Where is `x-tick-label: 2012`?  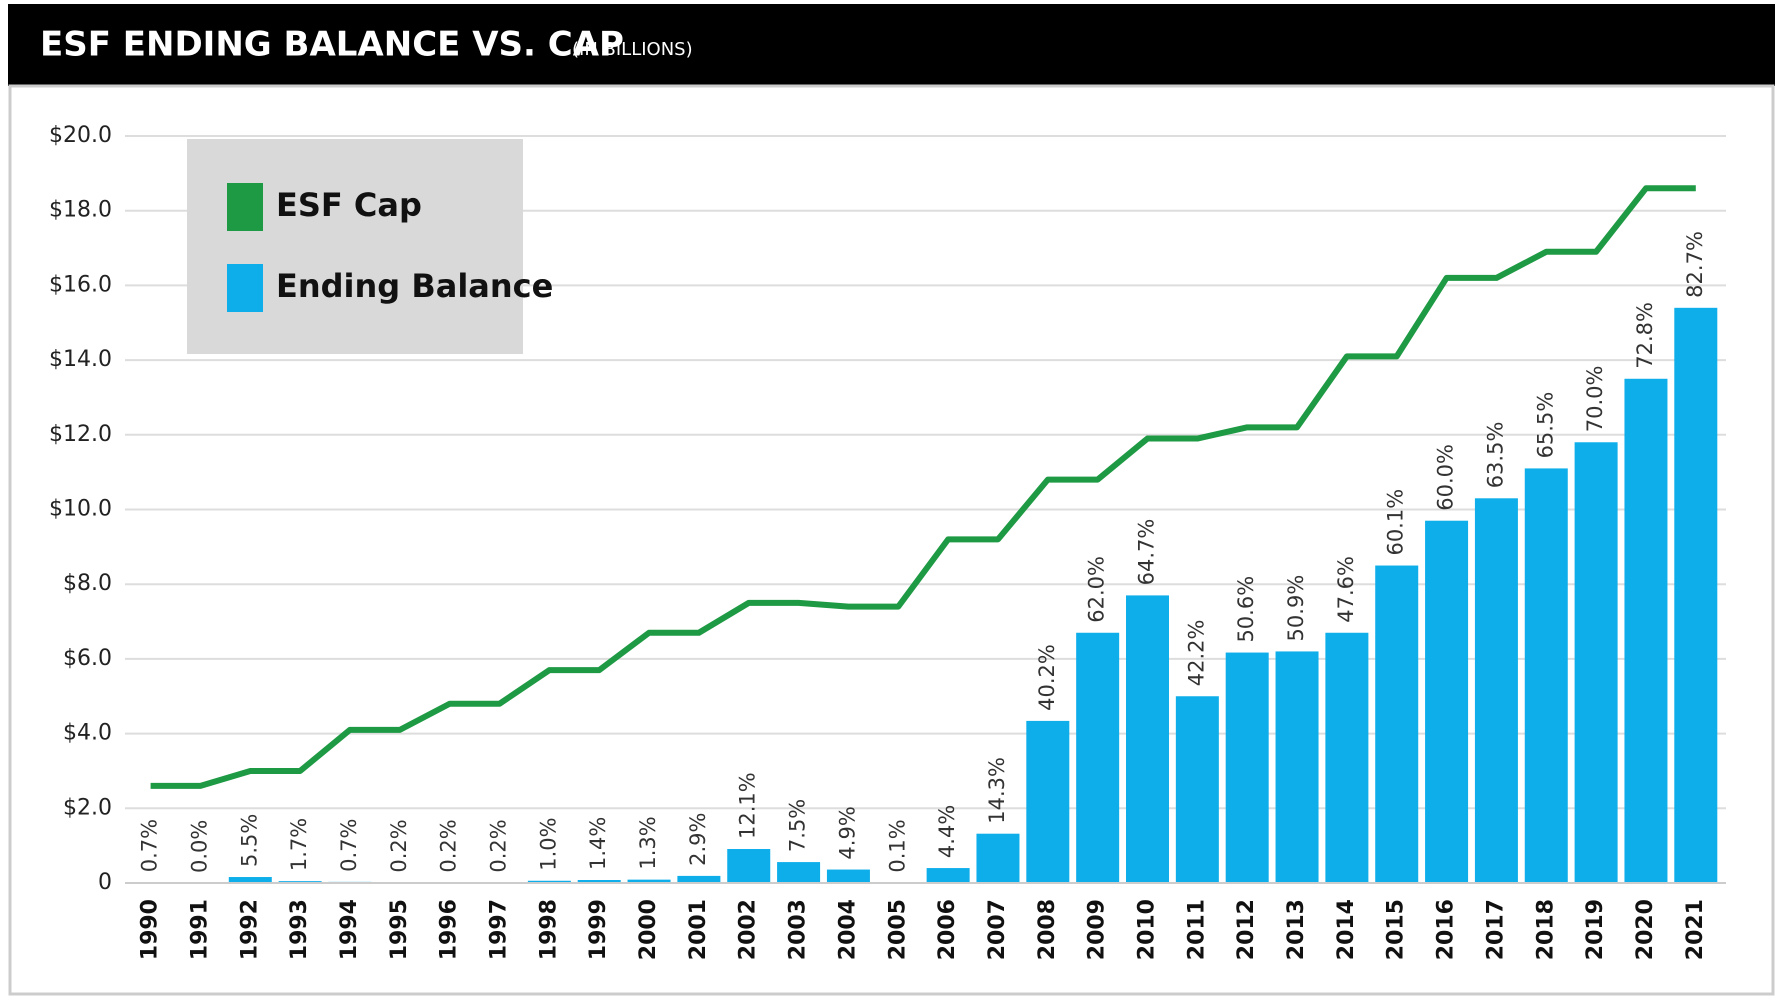 x-tick-label: 2012 is located at coordinates (1246, 929).